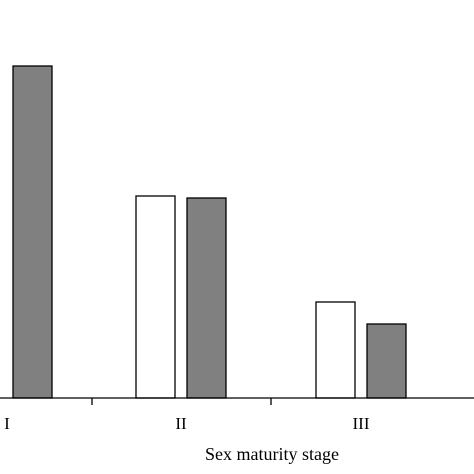 The height and width of the screenshot is (474, 474). What do you see at coordinates (181, 423) in the screenshot?
I see `x-tick-label-II: II` at bounding box center [181, 423].